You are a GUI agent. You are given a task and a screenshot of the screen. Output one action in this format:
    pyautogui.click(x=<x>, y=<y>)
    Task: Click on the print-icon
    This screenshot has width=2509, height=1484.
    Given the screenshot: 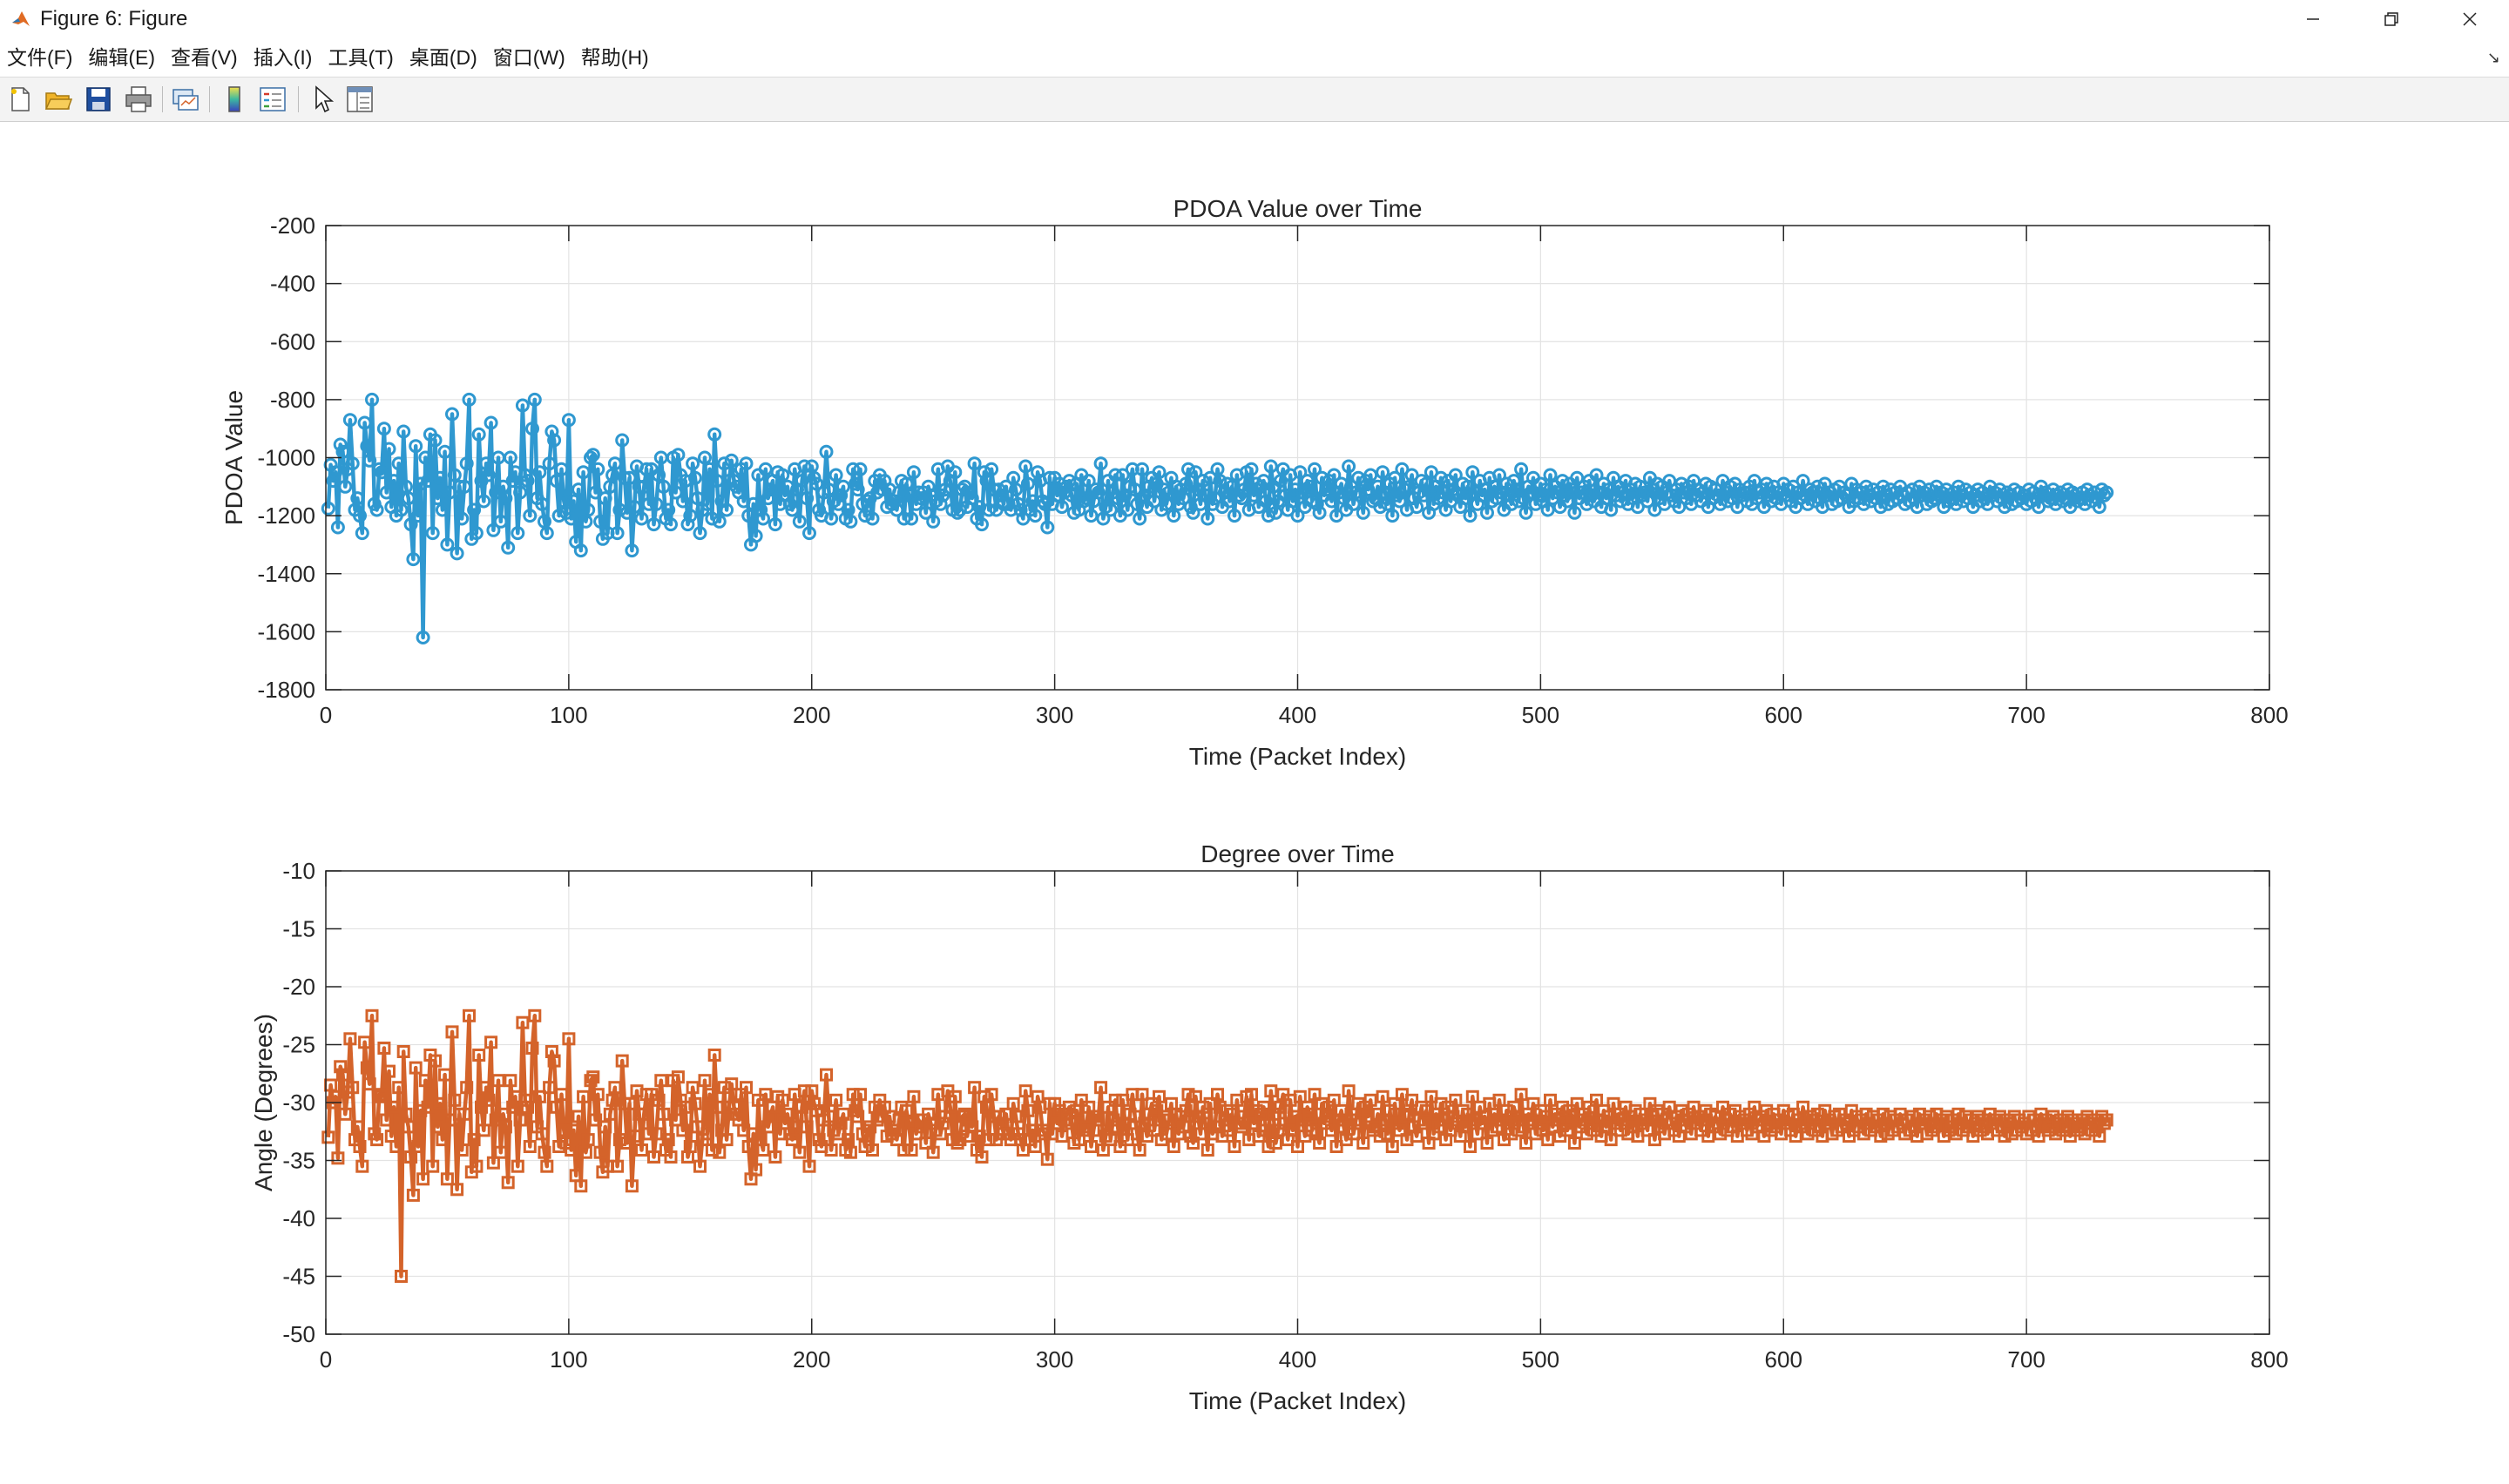 What is the action you would take?
    pyautogui.click(x=138, y=99)
    